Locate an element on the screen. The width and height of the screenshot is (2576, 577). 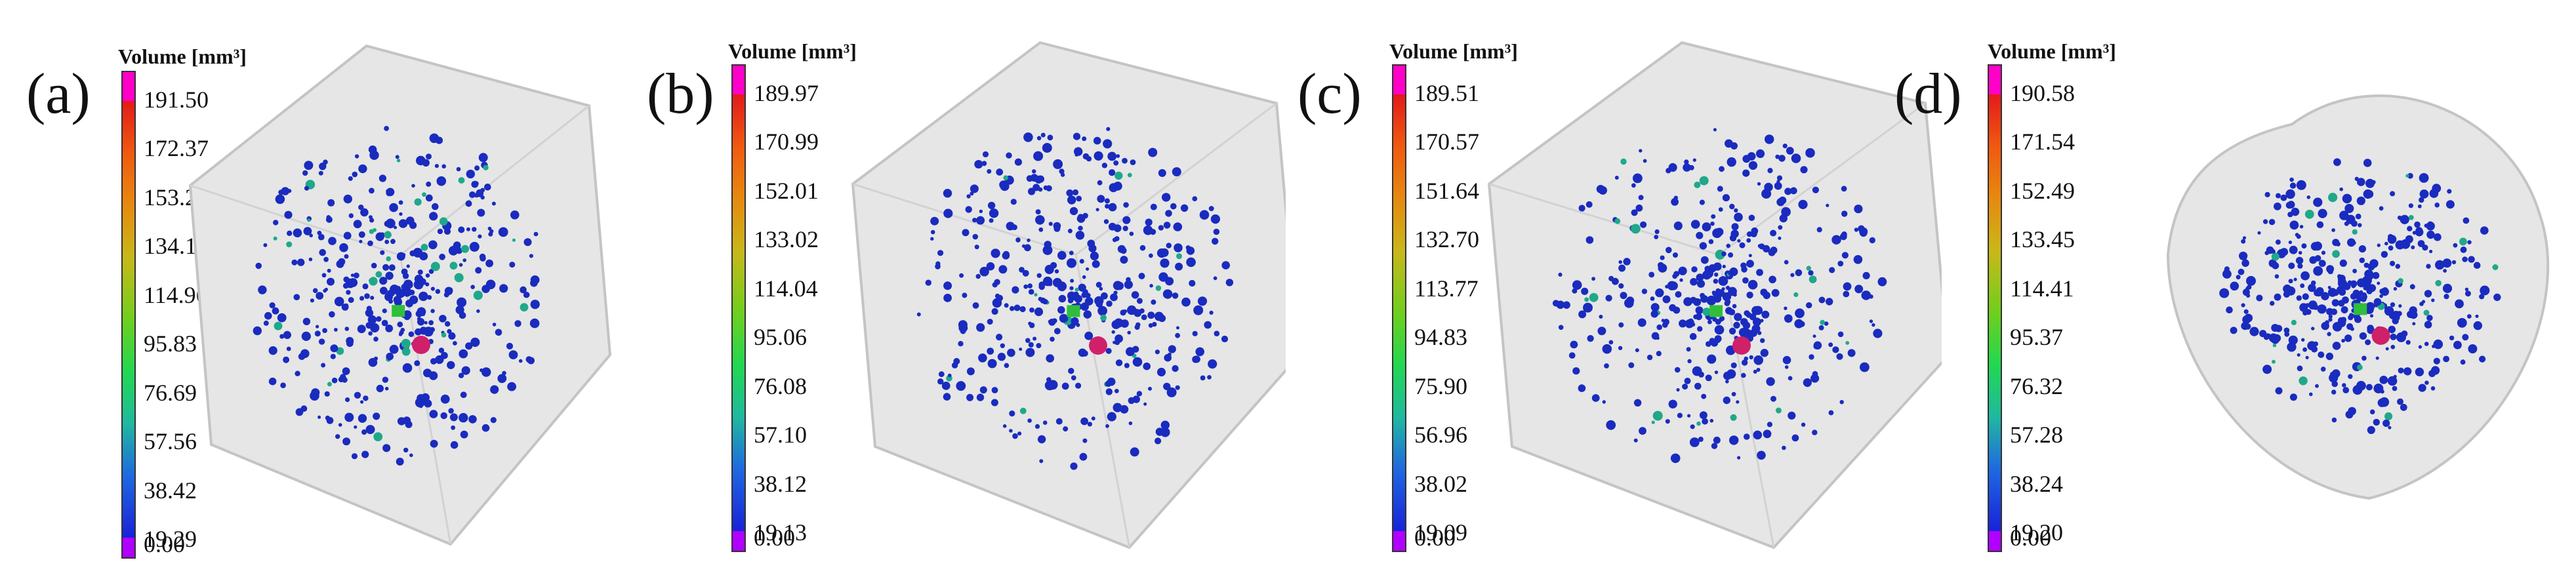
colorbar-title-d: Volume [mm³] is located at coordinates (2052, 51).